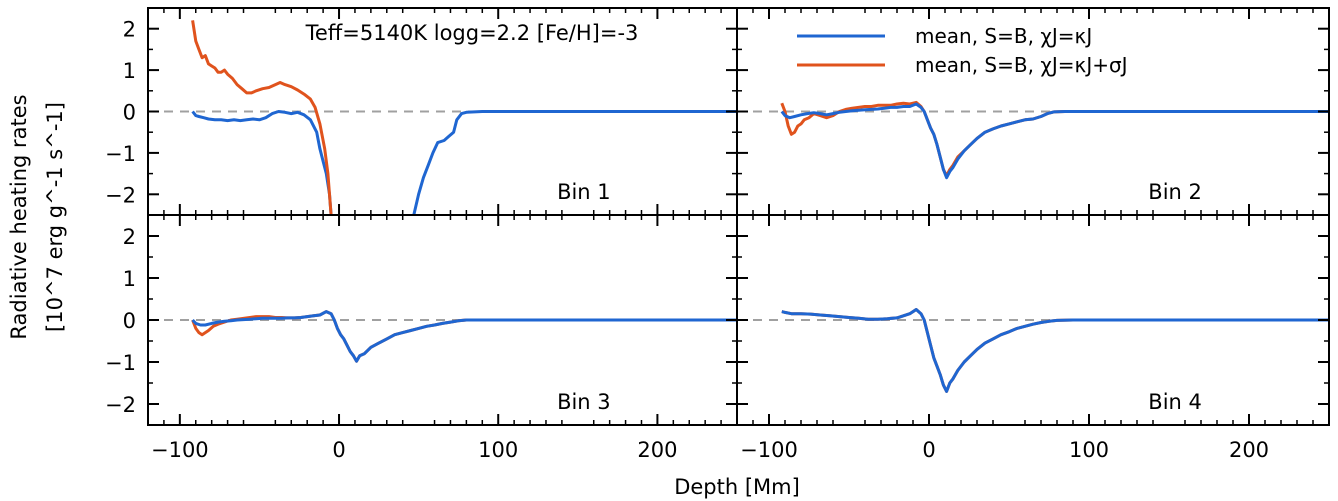 This screenshot has height=501, width=1338. What do you see at coordinates (472, 33) in the screenshot?
I see `annotation-stellar-parameters: Teff=5140K logg=2.2 [Fe/H]=-3` at bounding box center [472, 33].